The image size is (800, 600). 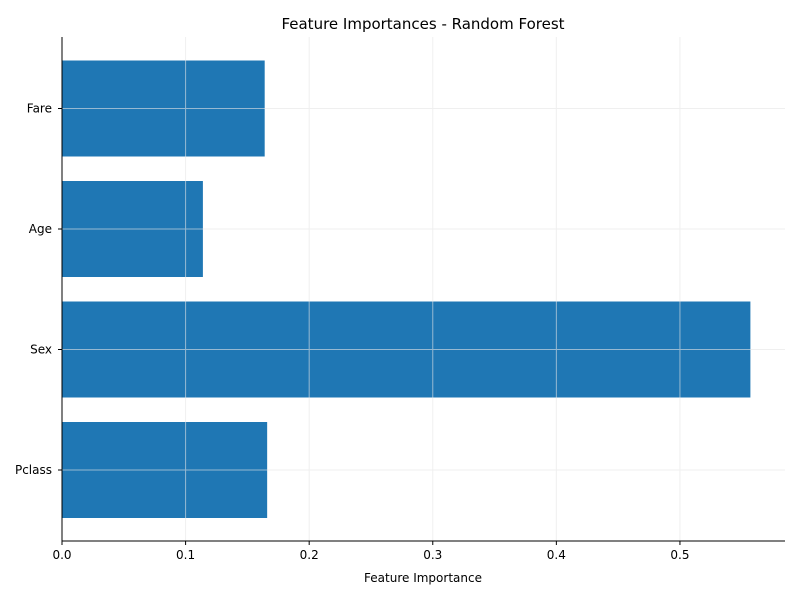 What do you see at coordinates (41, 350) in the screenshot?
I see `y-tick-label-sex: Sex` at bounding box center [41, 350].